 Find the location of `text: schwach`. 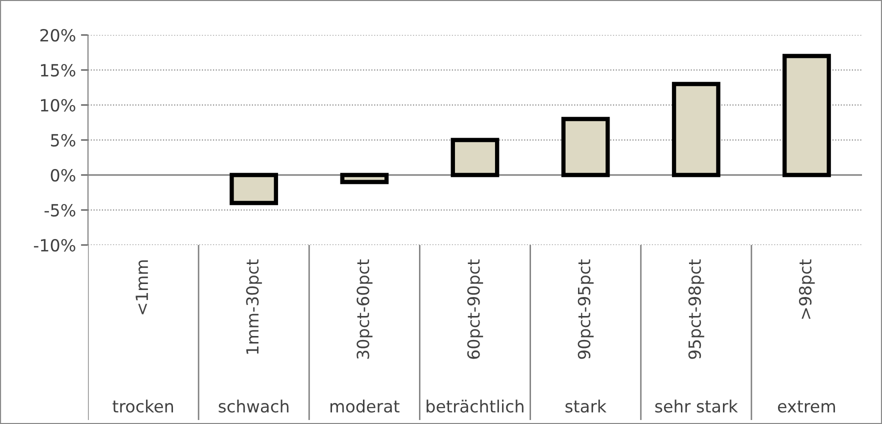

text: schwach is located at coordinates (253, 406).